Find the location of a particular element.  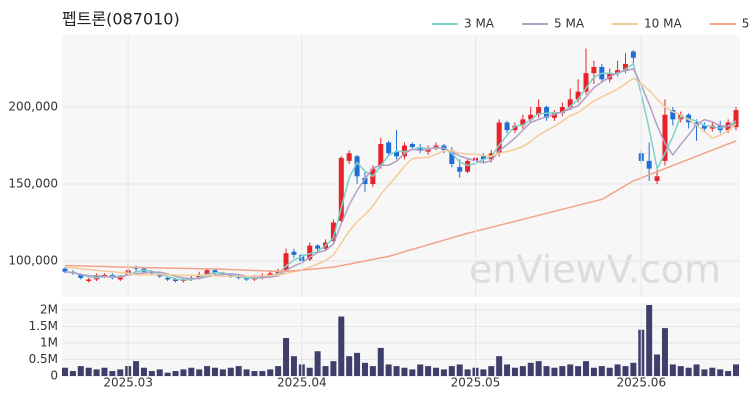

x-tick-label: 2025.03 is located at coordinates (128, 383).